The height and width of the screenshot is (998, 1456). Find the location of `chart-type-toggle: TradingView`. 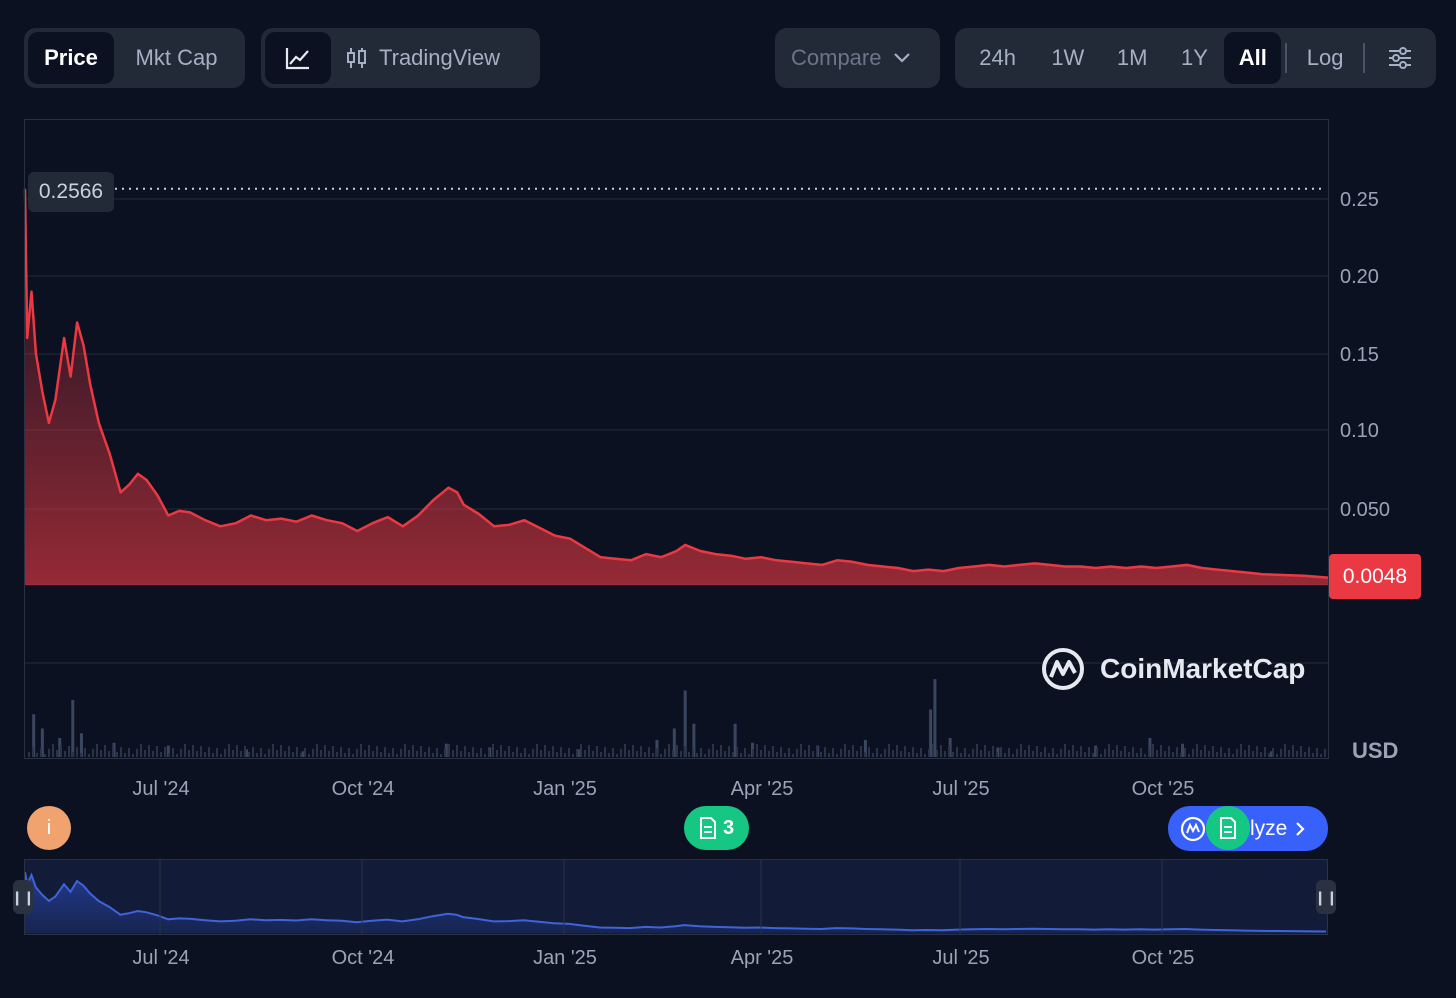

chart-type-toggle: TradingView is located at coordinates (400, 58).